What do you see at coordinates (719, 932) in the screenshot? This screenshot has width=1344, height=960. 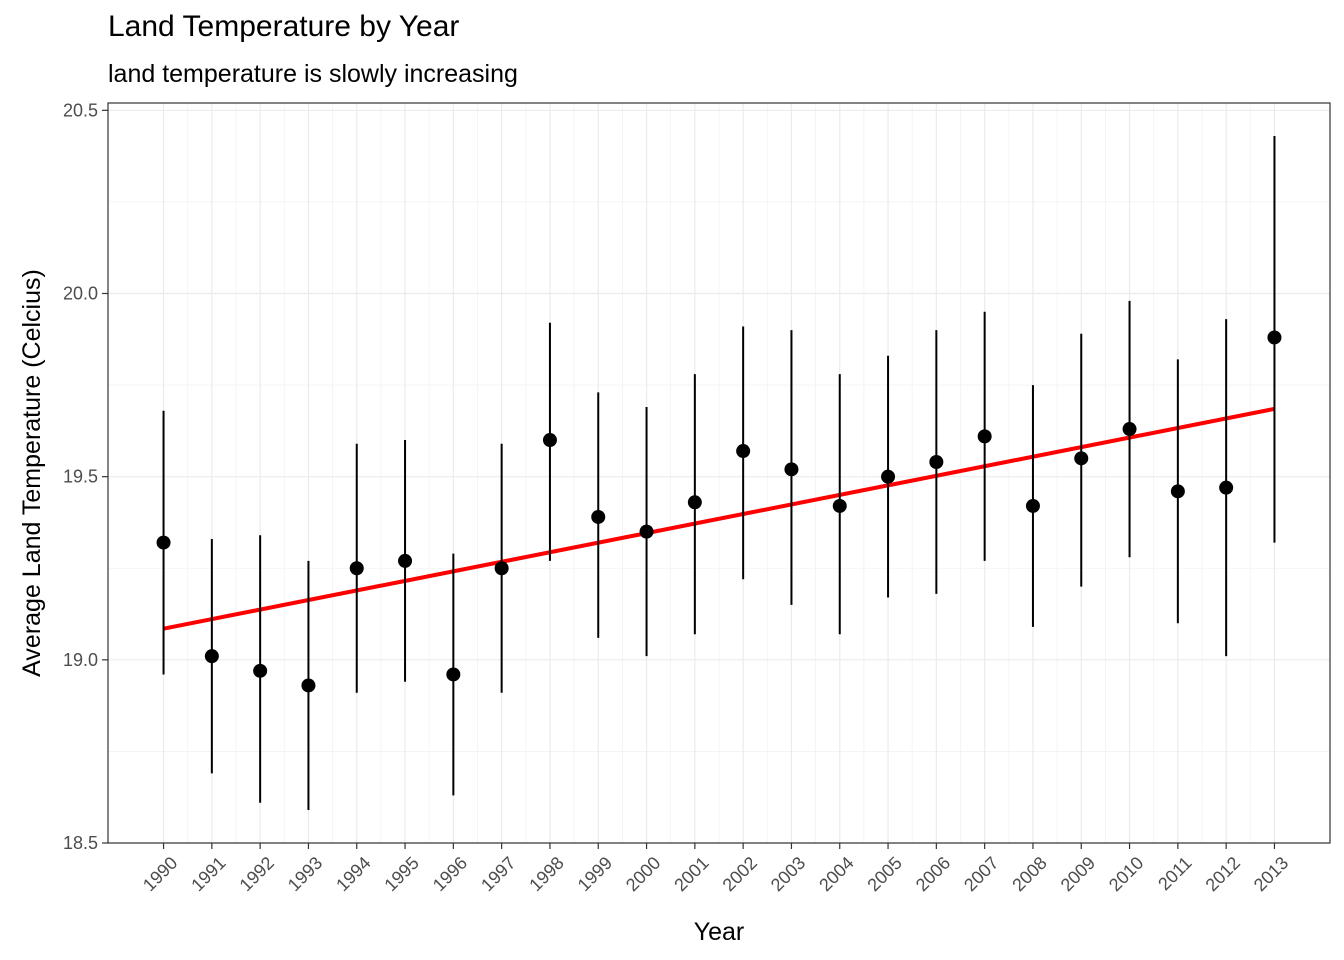 I see `x-axis-title: Year` at bounding box center [719, 932].